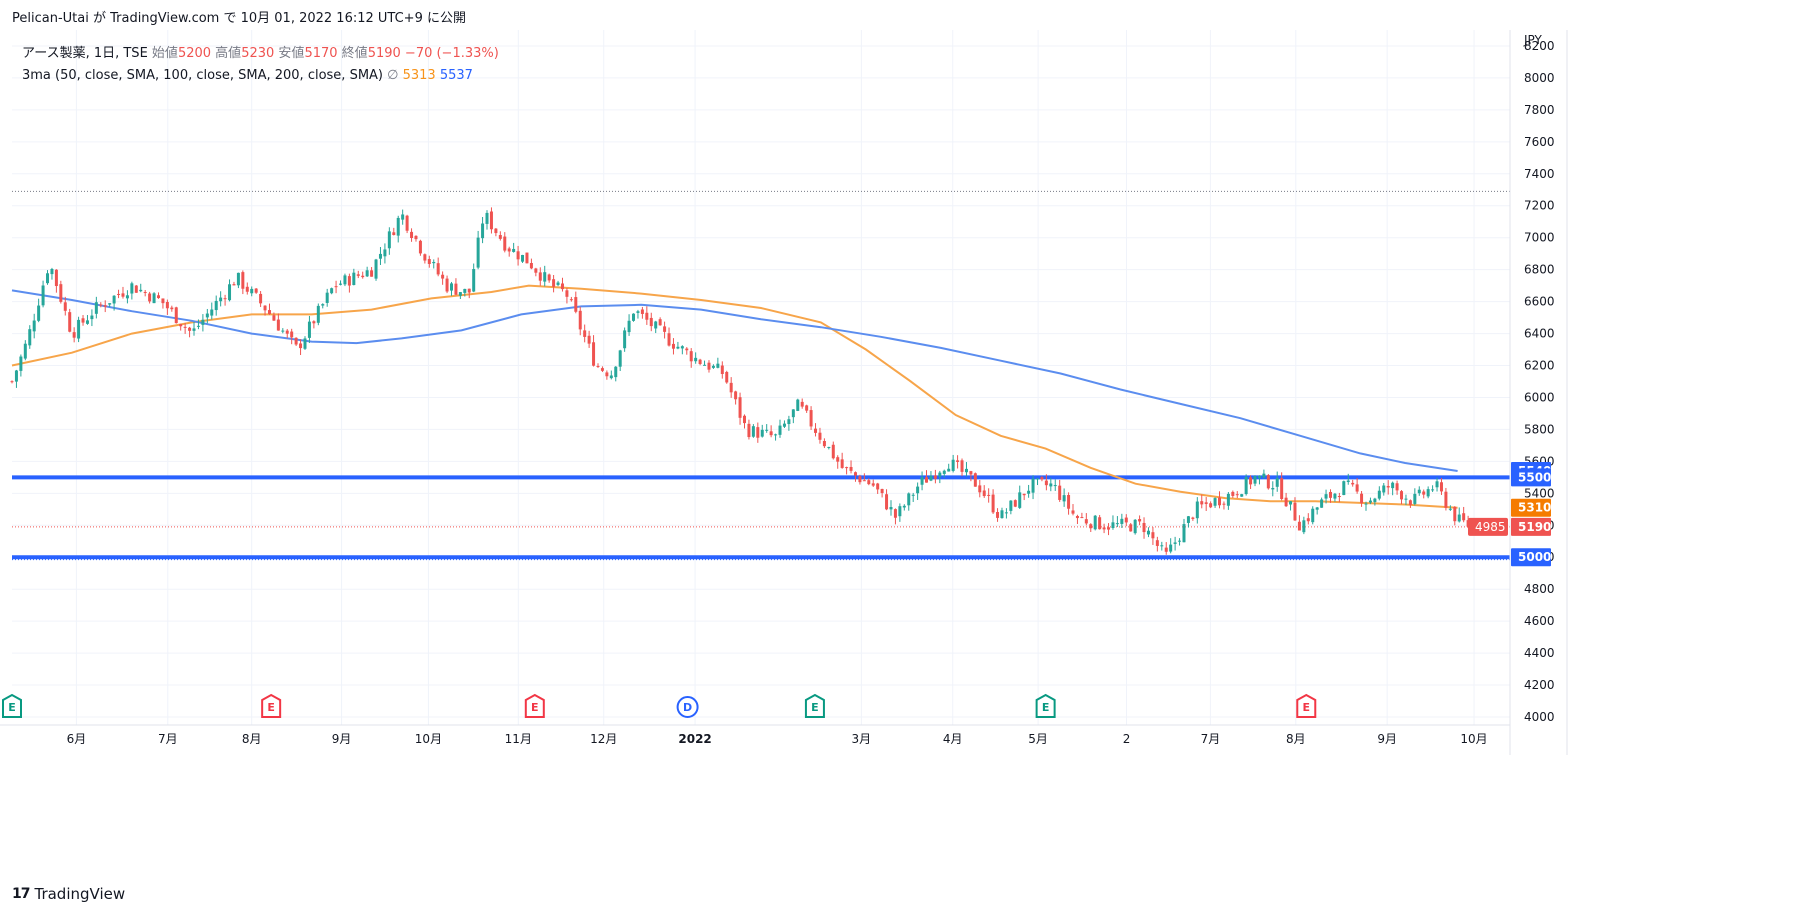 This screenshot has height=914, width=1817. I want to click on horizontal-lines, so click(761, 517).